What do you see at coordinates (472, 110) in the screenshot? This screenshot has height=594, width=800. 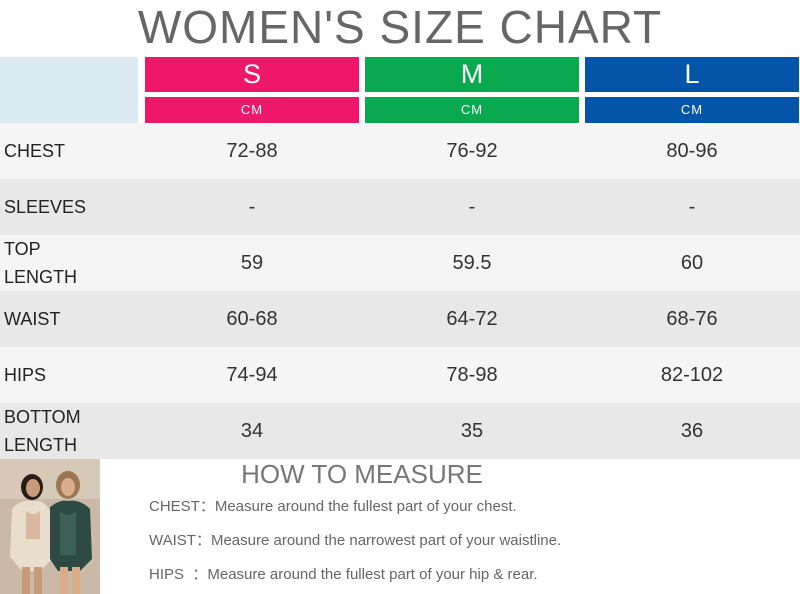 I see `unit-header-m: CM` at bounding box center [472, 110].